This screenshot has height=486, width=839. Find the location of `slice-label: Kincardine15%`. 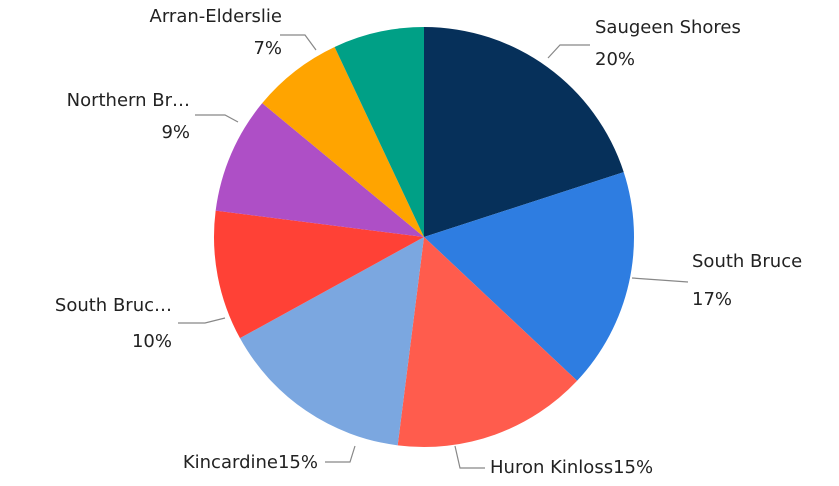

slice-label: Kincardine15% is located at coordinates (250, 462).